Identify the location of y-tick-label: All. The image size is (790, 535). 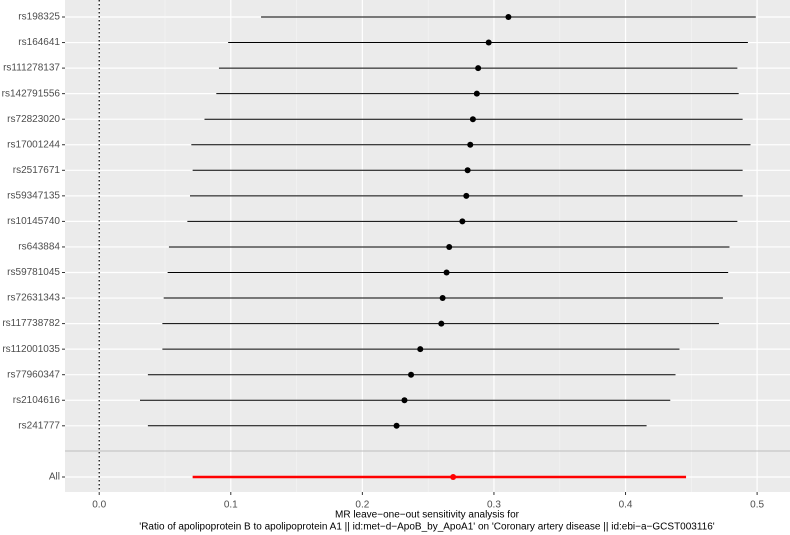
(54, 477).